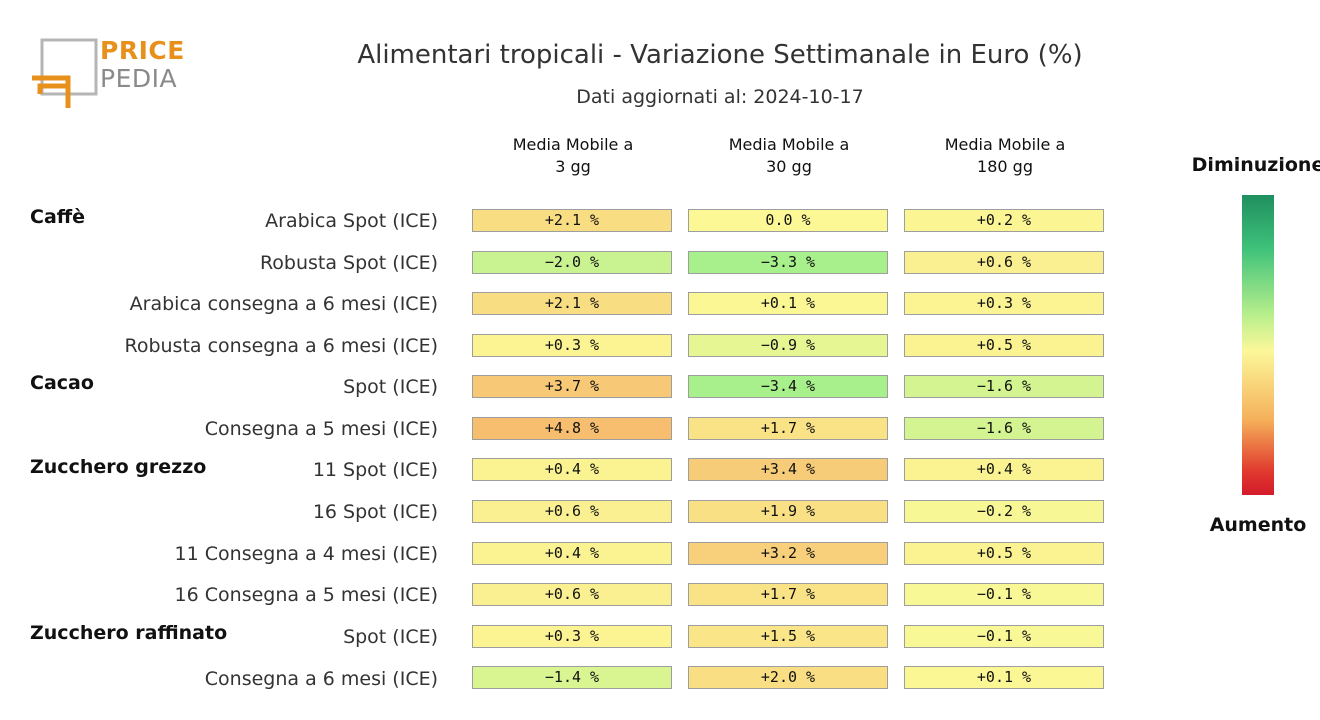 The image size is (1320, 720). Describe the element at coordinates (572, 386) in the screenshot. I see `heatmap-cell: +3.7 %` at that location.